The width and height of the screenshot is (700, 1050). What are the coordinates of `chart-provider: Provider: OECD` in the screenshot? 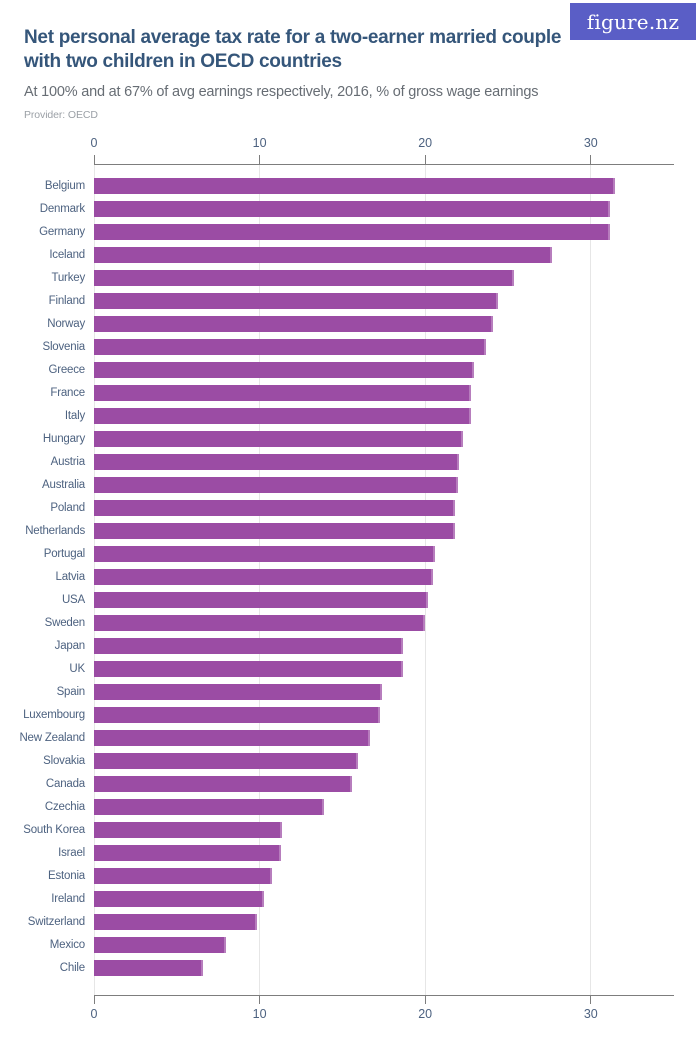 It's located at (61, 115).